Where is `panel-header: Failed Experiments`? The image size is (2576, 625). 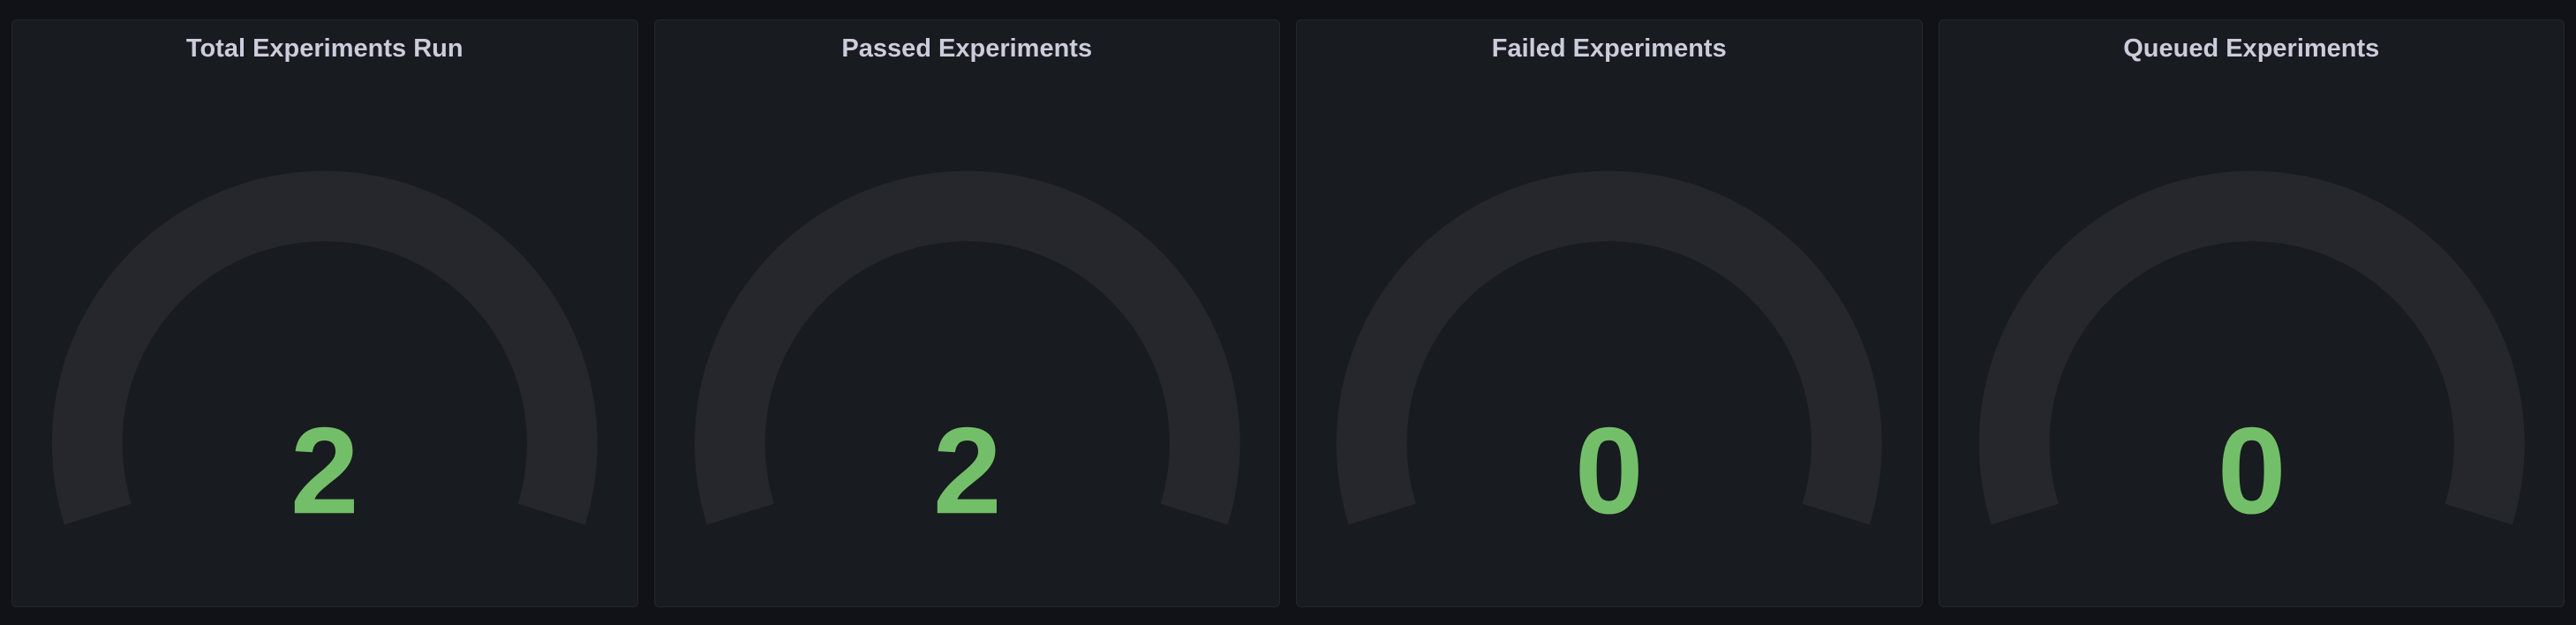
panel-header: Failed Experiments is located at coordinates (1610, 49).